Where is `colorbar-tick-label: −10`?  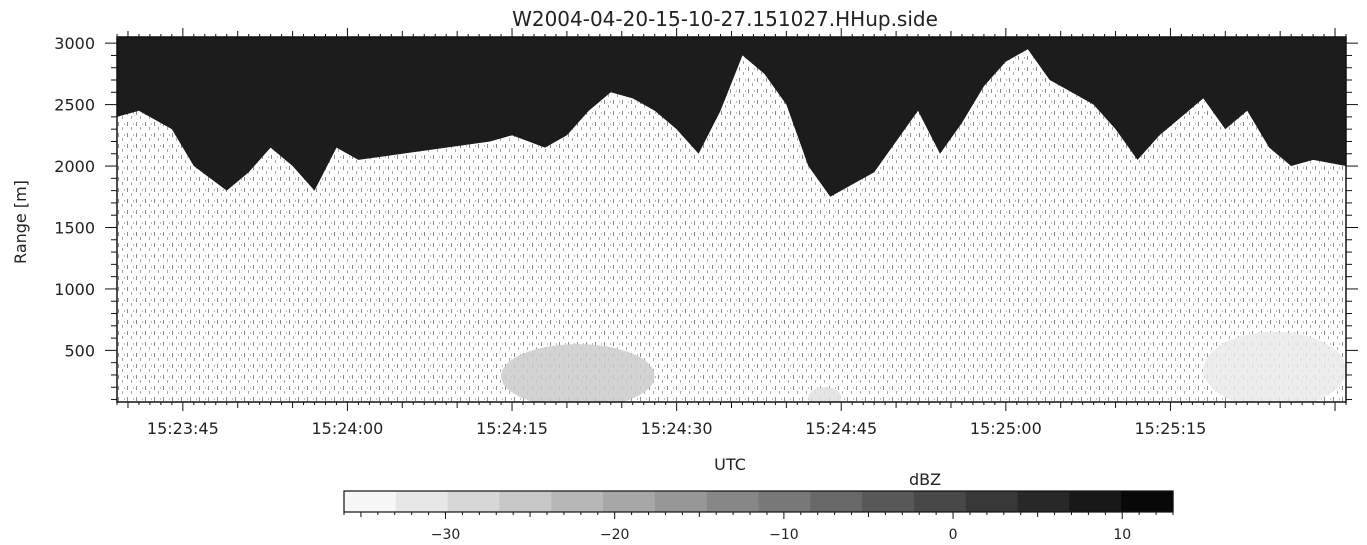
colorbar-tick-label: −10 is located at coordinates (784, 535).